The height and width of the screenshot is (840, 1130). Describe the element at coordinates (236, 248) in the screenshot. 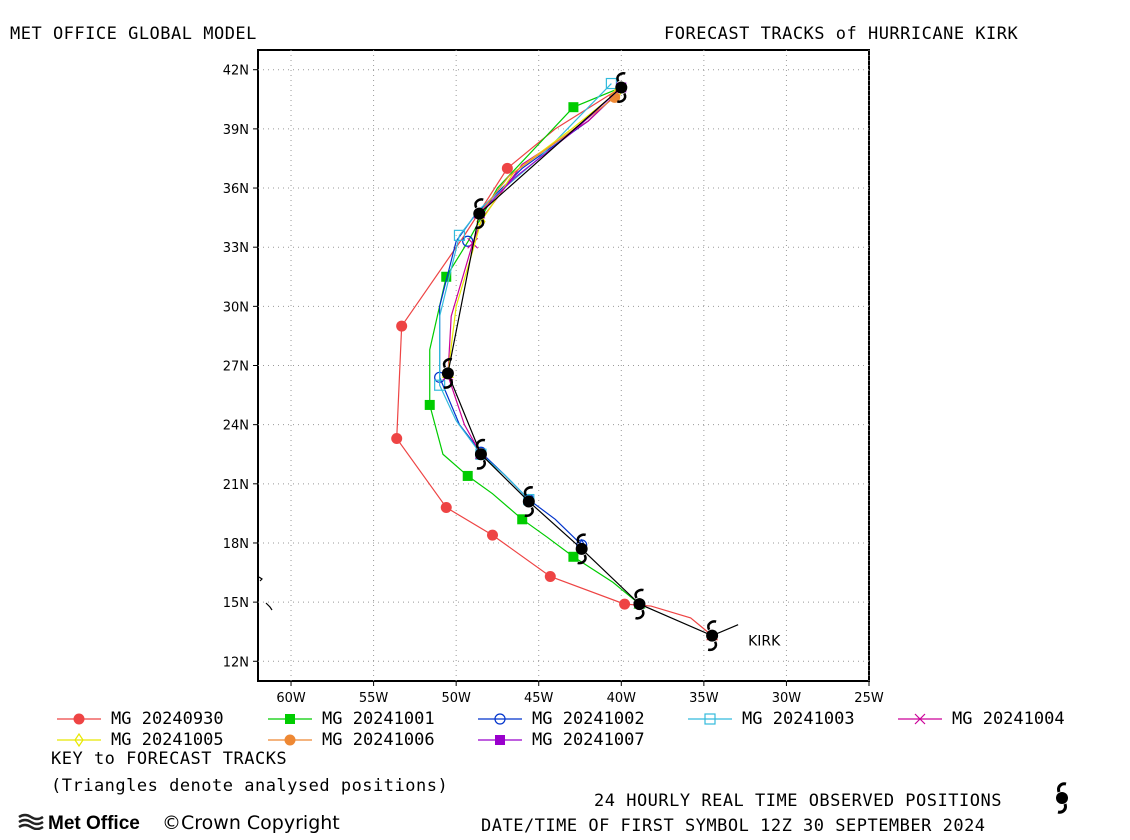

I see `y-tick-label: 33N` at that location.